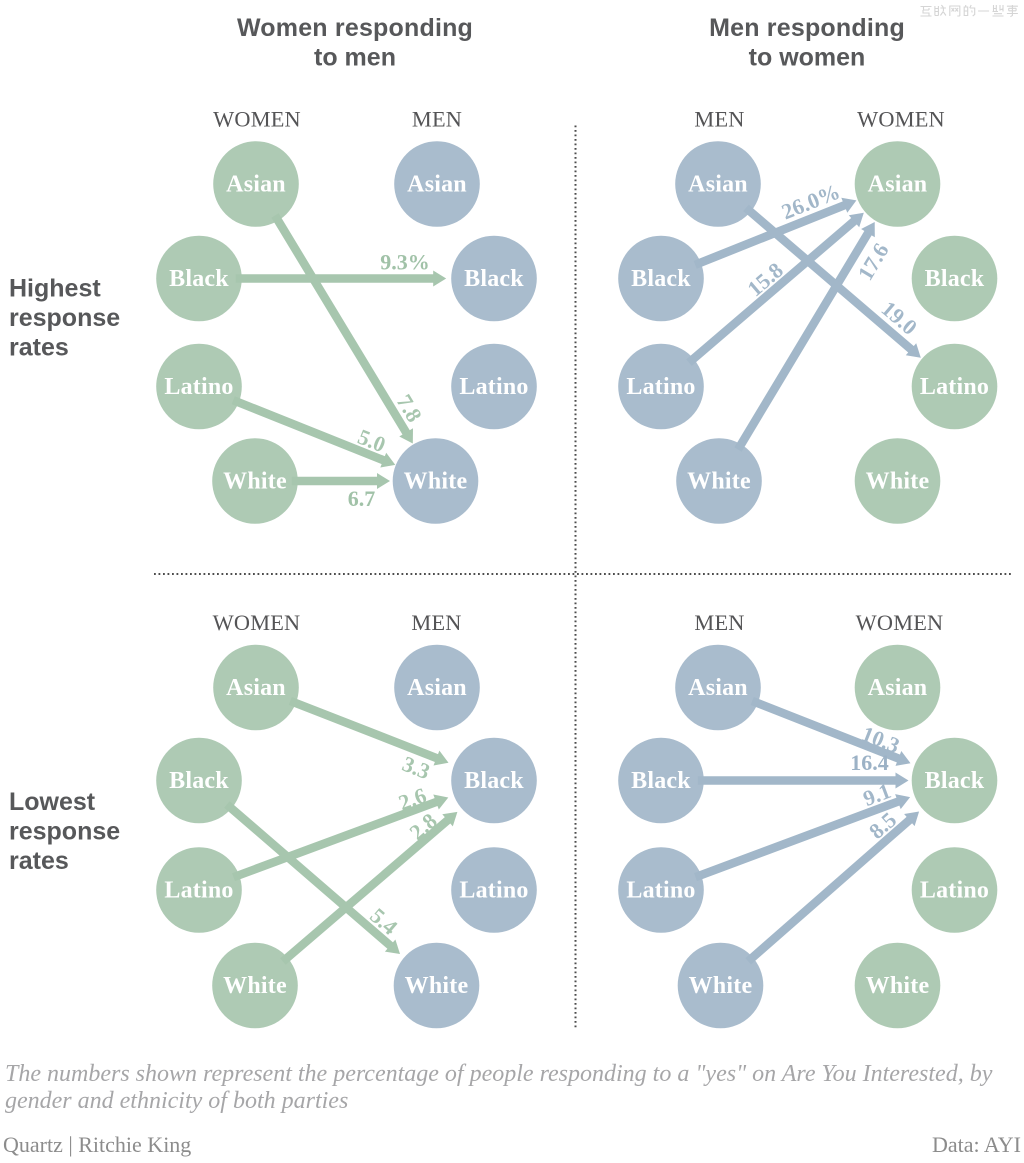 The image size is (1024, 1163). I want to click on svg-text: Quartz | Ritchie King, so click(97, 1144).